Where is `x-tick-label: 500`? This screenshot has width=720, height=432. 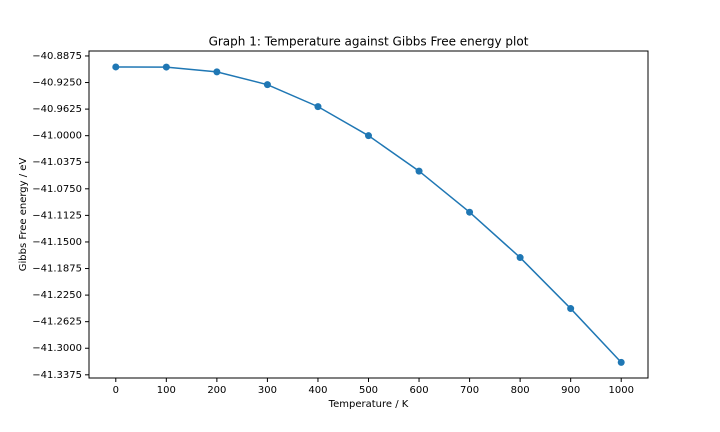 x-tick-label: 500 is located at coordinates (368, 390).